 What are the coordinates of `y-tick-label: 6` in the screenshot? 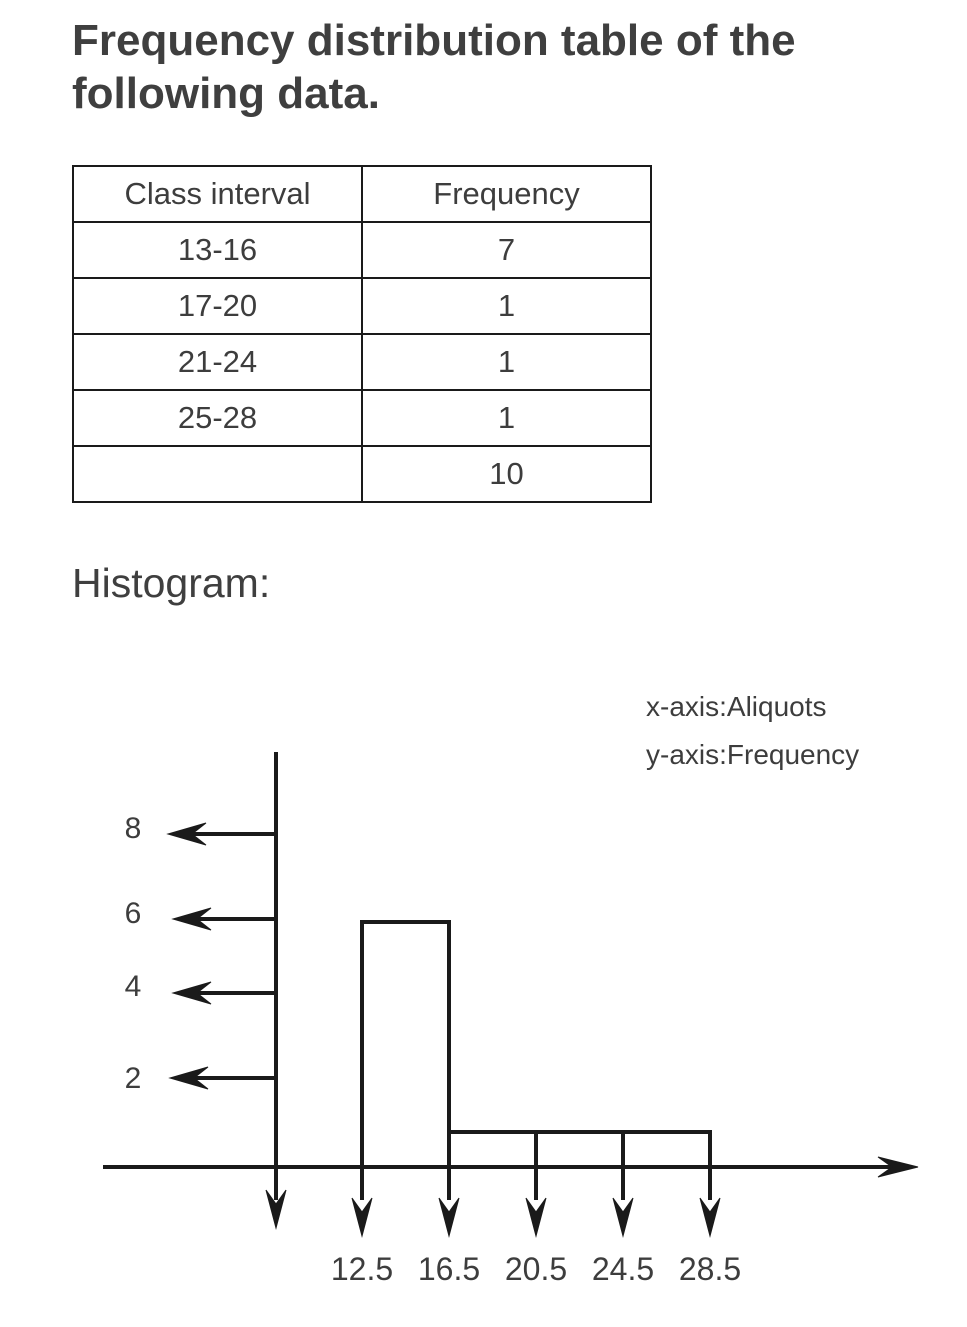 It's located at (133, 913).